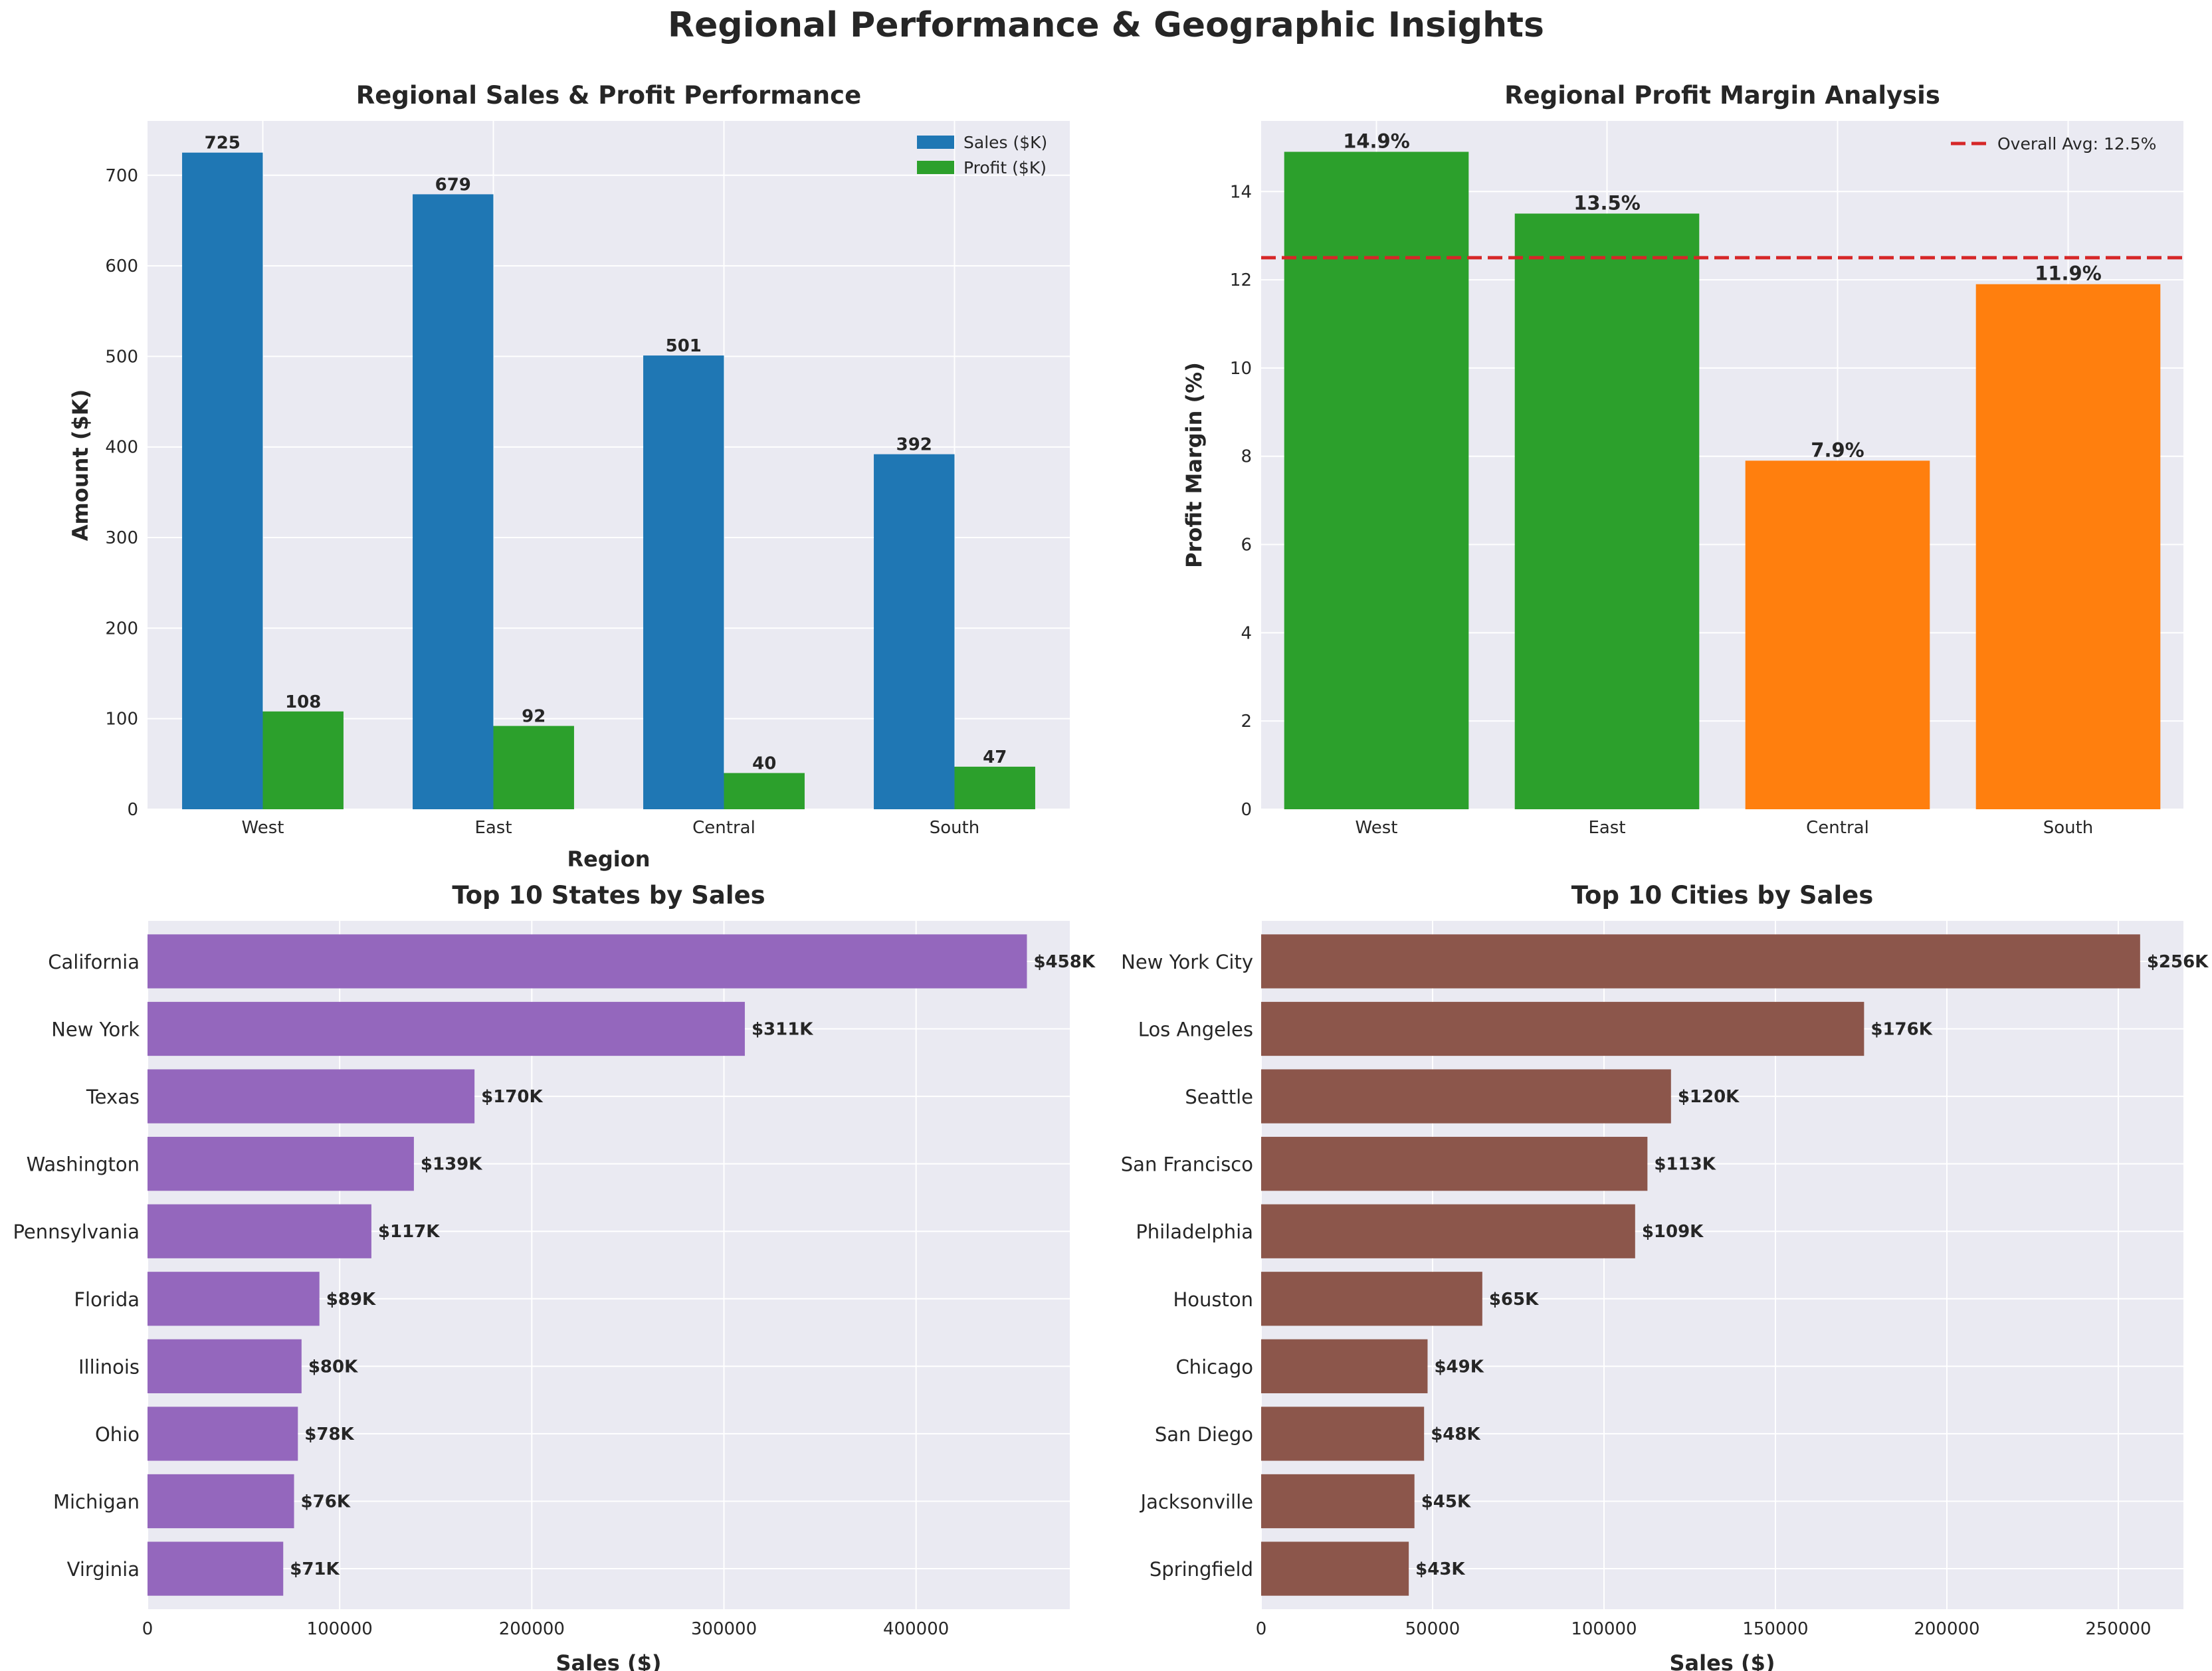 The image size is (2212, 1671). Describe the element at coordinates (1685, 1165) in the screenshot. I see `city-data-label: $113K` at that location.